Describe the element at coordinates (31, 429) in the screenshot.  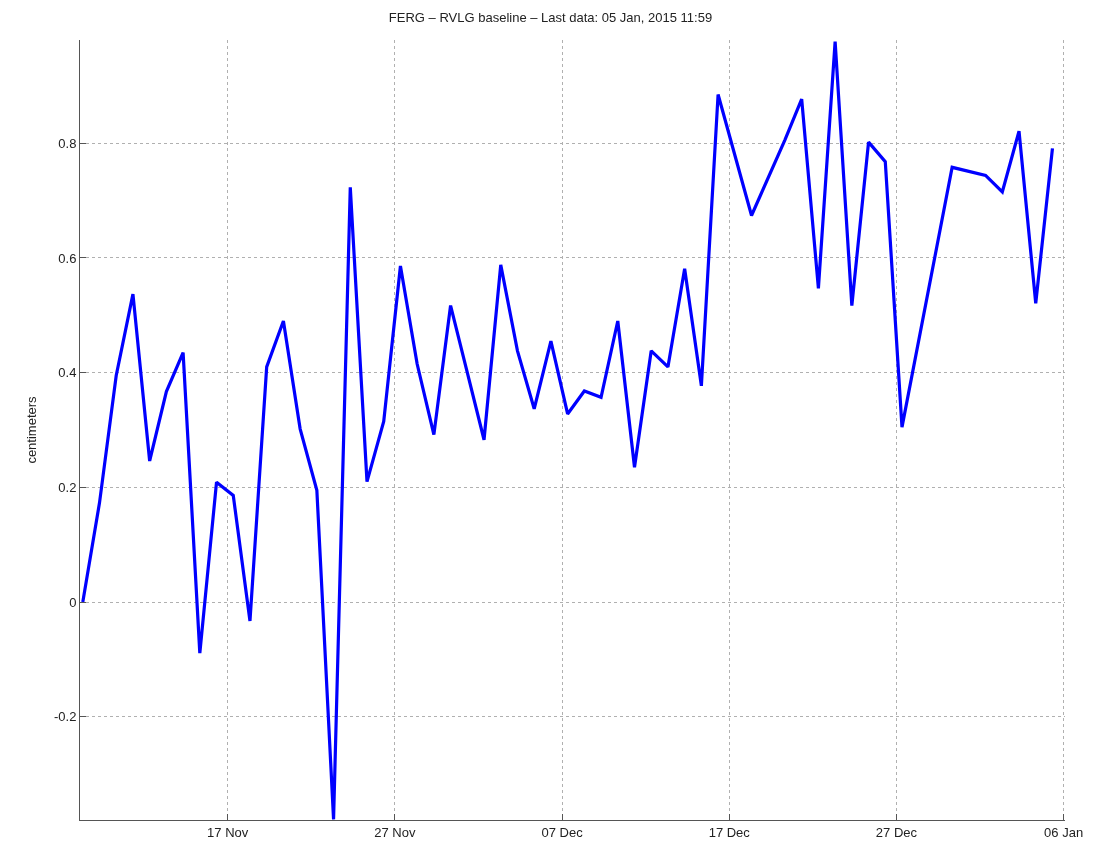
I see `y-axis-title: centimeters` at that location.